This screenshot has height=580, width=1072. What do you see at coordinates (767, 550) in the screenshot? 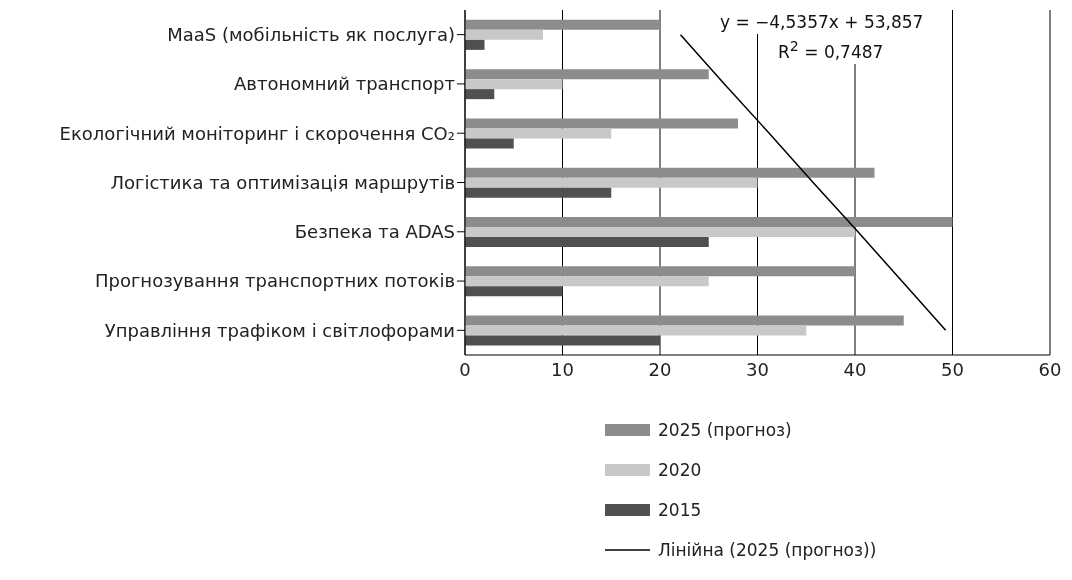
I see `legend-label: Лінійна (2025 (прогноз))` at bounding box center [767, 550].